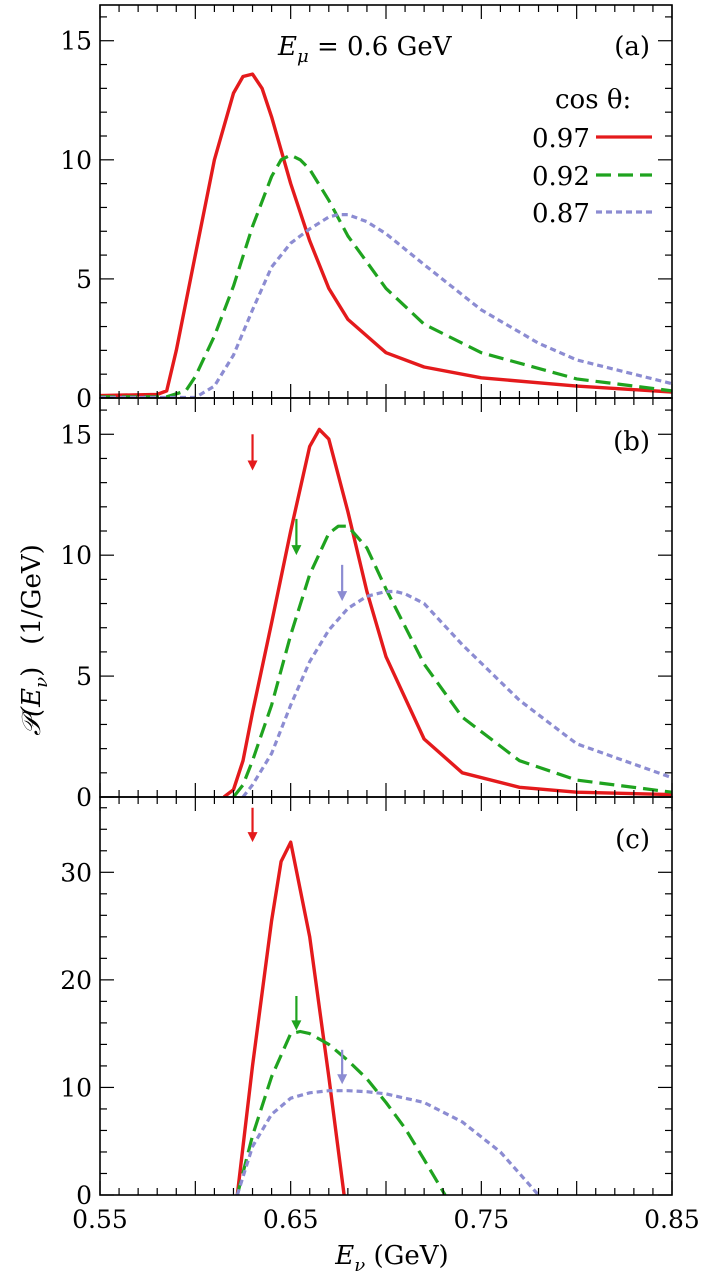  Describe the element at coordinates (41, 682) in the screenshot. I see `y-axis-label-sub: ν` at that location.